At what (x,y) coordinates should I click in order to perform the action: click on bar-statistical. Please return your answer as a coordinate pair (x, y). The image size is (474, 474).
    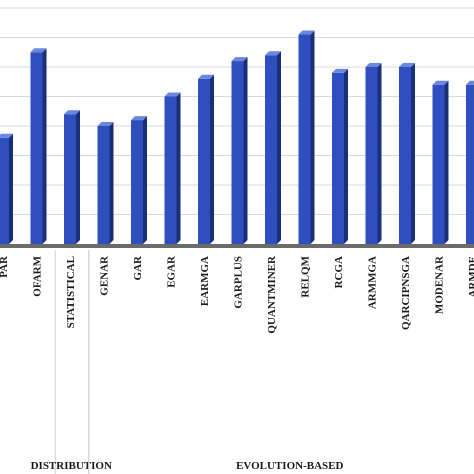
    Looking at the image, I should click on (72, 177).